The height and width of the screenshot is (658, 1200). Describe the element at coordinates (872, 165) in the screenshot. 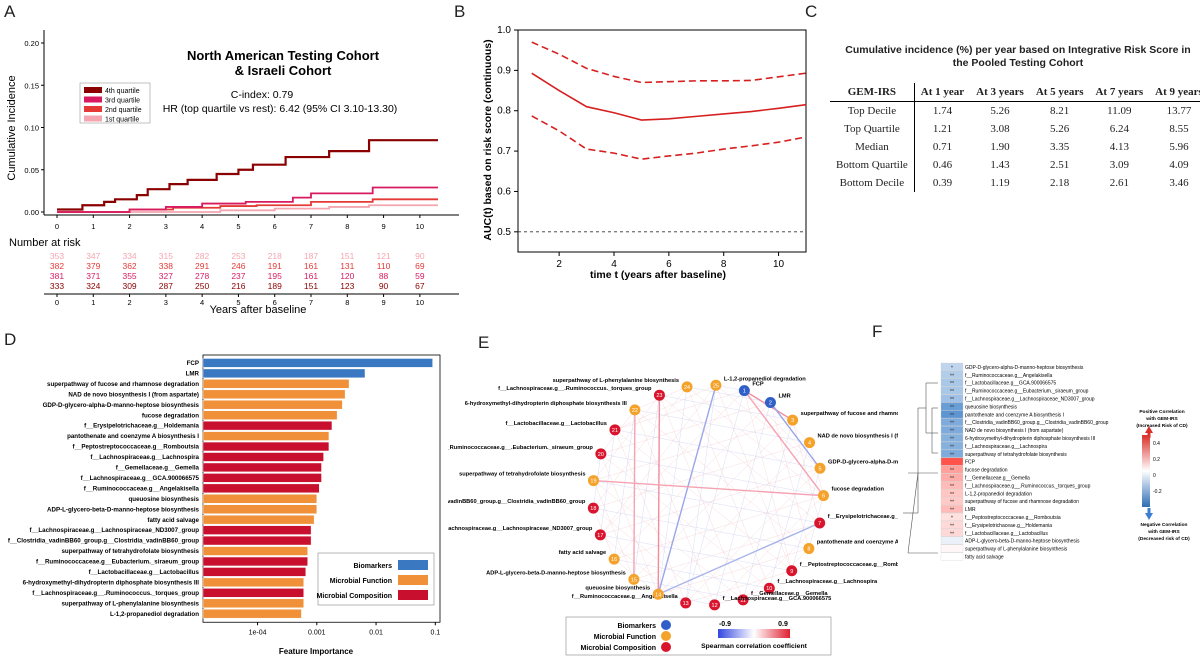

I see `panel-c-table-cell: Bottom Quartile` at that location.